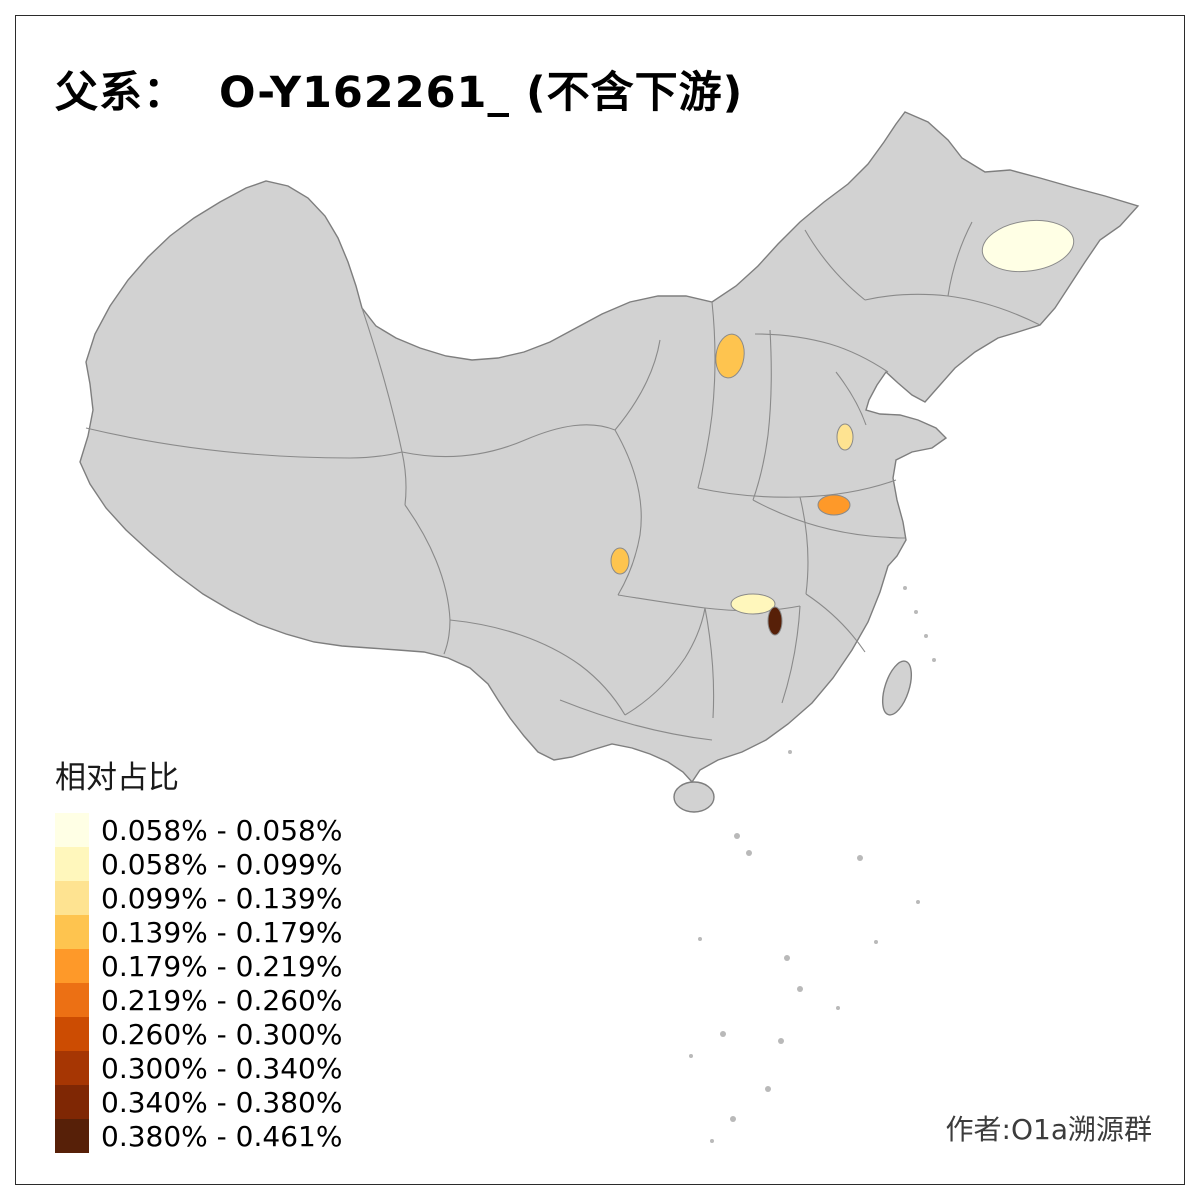  I want to click on legend-label: 0.219% - 0.260%, so click(222, 1000).